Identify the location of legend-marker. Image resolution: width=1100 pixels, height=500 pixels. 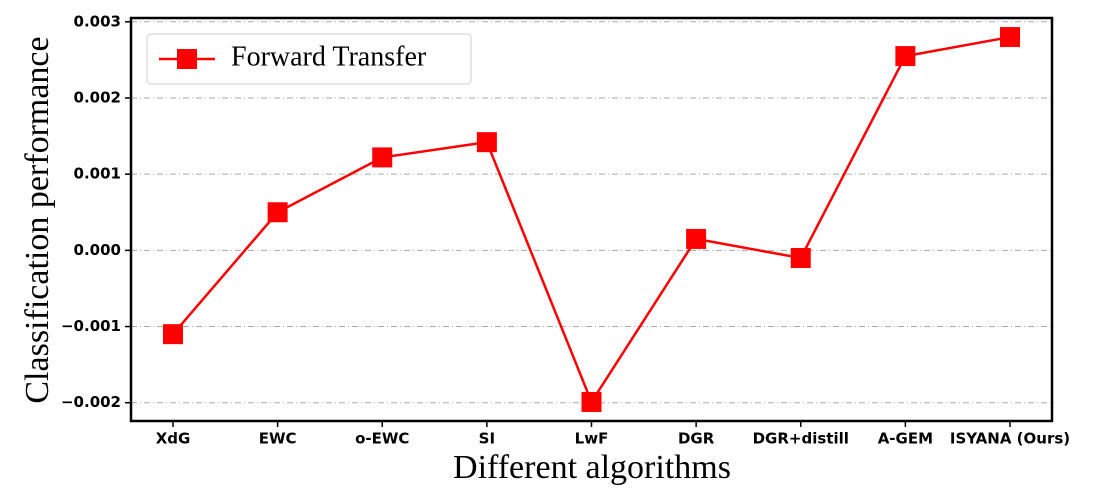
(187, 59).